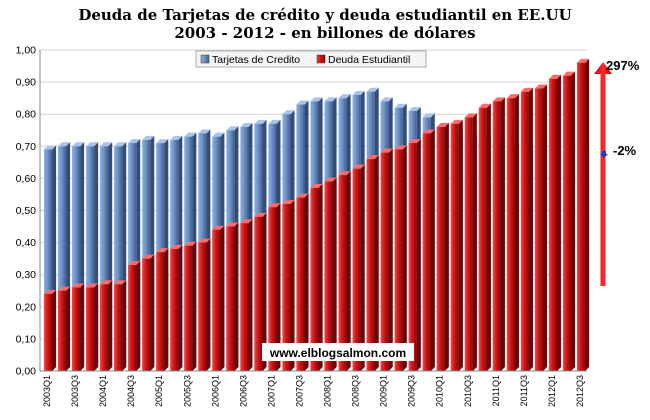 The height and width of the screenshot is (420, 650). I want to click on x-tick-label: 2007Q3, so click(299, 391).